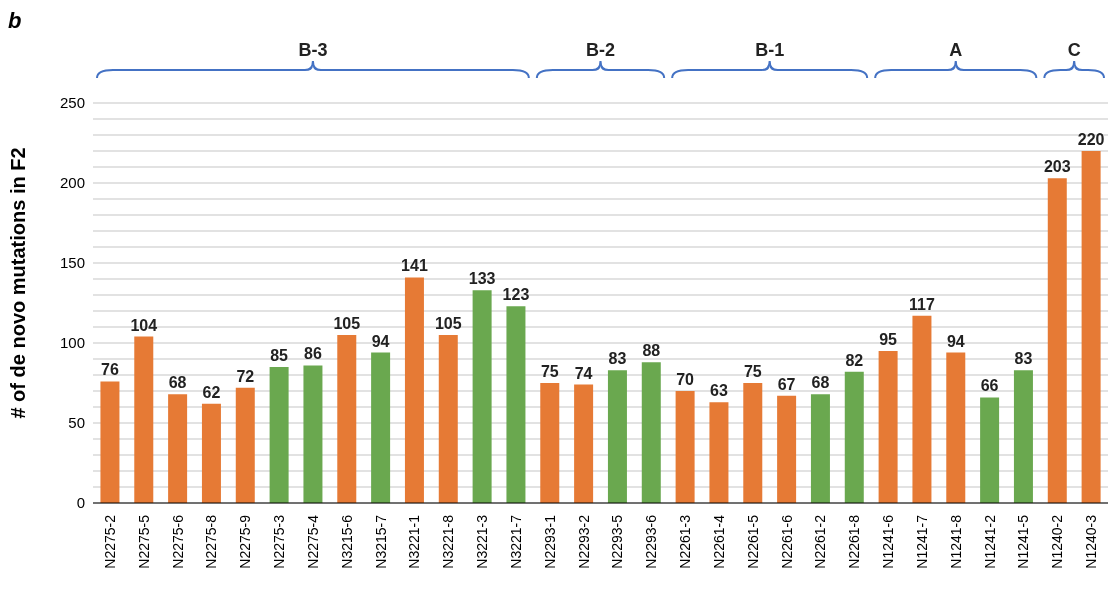 The width and height of the screenshot is (1118, 600). Describe the element at coordinates (144, 325) in the screenshot. I see `data-label: 104` at that location.